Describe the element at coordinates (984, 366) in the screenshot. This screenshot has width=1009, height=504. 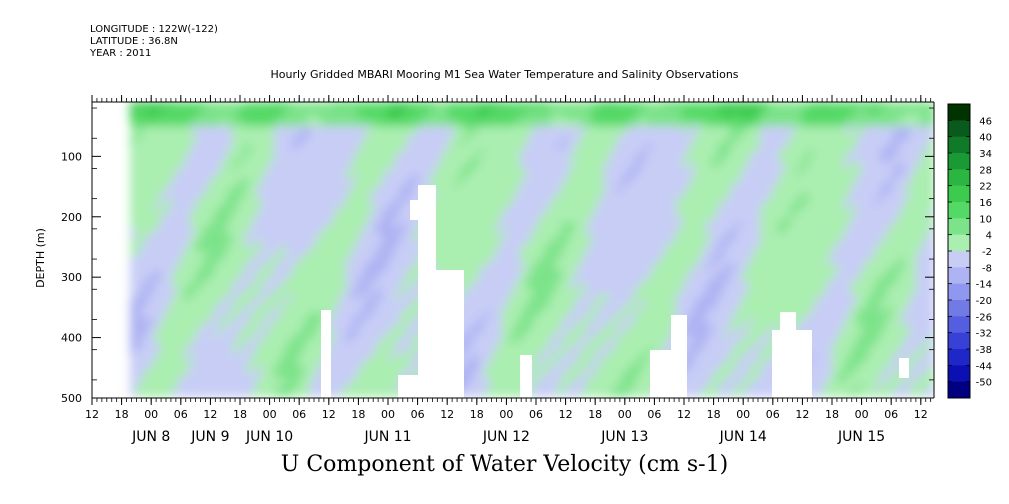
I see `colorbar-label: -44` at that location.